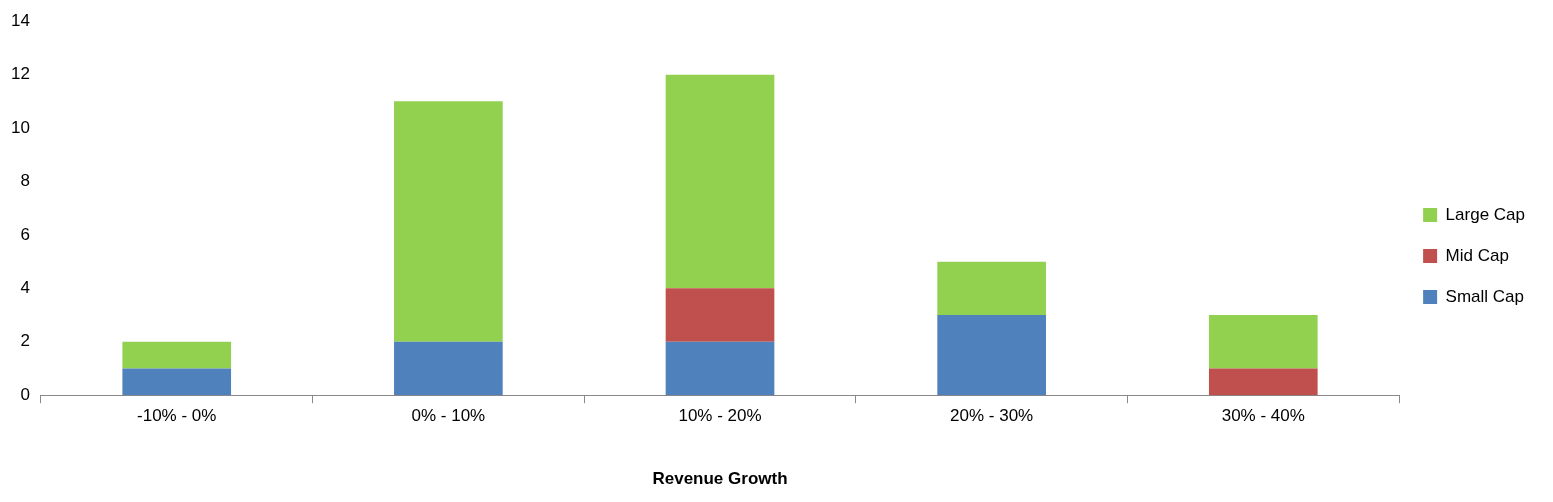 This screenshot has width=1553, height=502. I want to click on y-tick-label: 10, so click(20, 127).